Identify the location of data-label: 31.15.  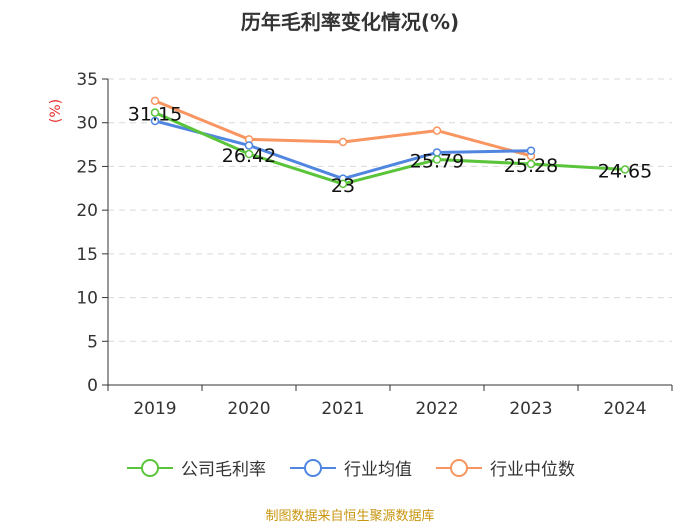
(155, 115).